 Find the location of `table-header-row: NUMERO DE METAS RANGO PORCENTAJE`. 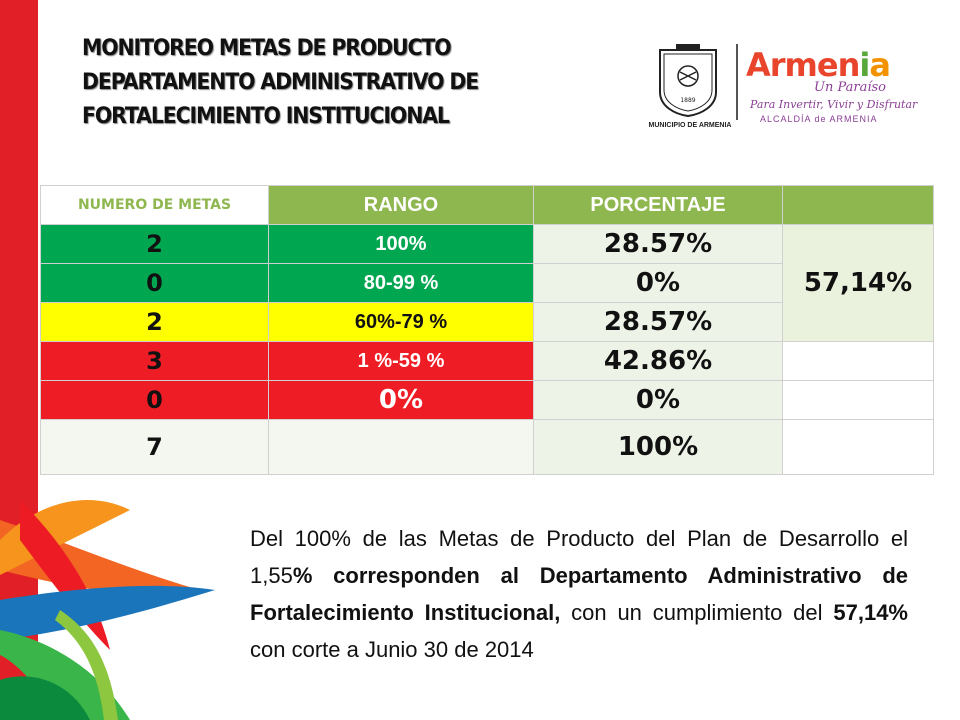

table-header-row: NUMERO DE METAS RANGO PORCENTAJE is located at coordinates (487, 205).